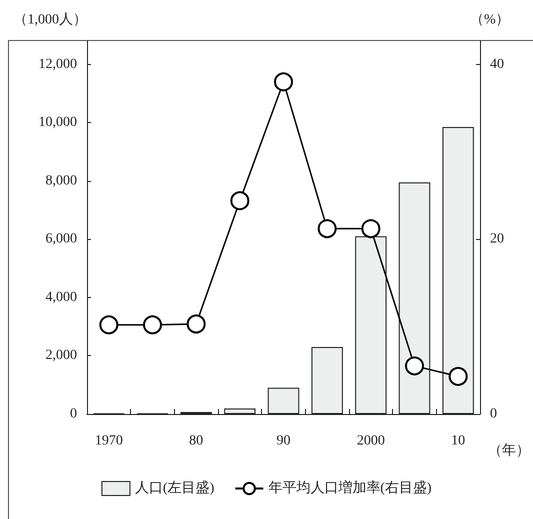 This screenshot has height=519, width=533. Describe the element at coordinates (57, 122) in the screenshot. I see `y-tick-label: 10,000` at that location.